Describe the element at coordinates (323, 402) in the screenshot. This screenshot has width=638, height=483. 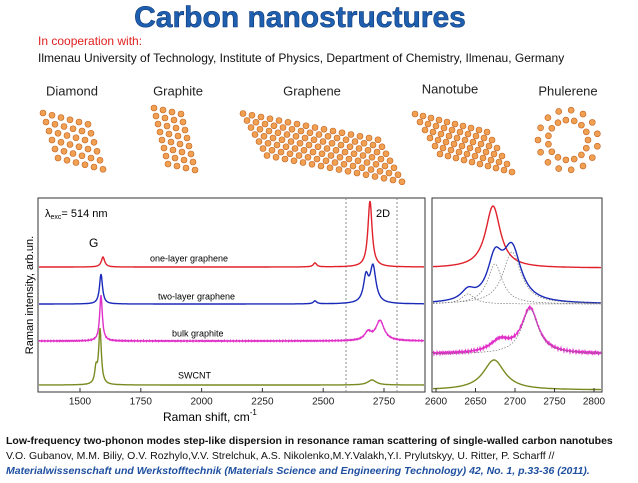
I see `x-tick-label: 2500` at that location.